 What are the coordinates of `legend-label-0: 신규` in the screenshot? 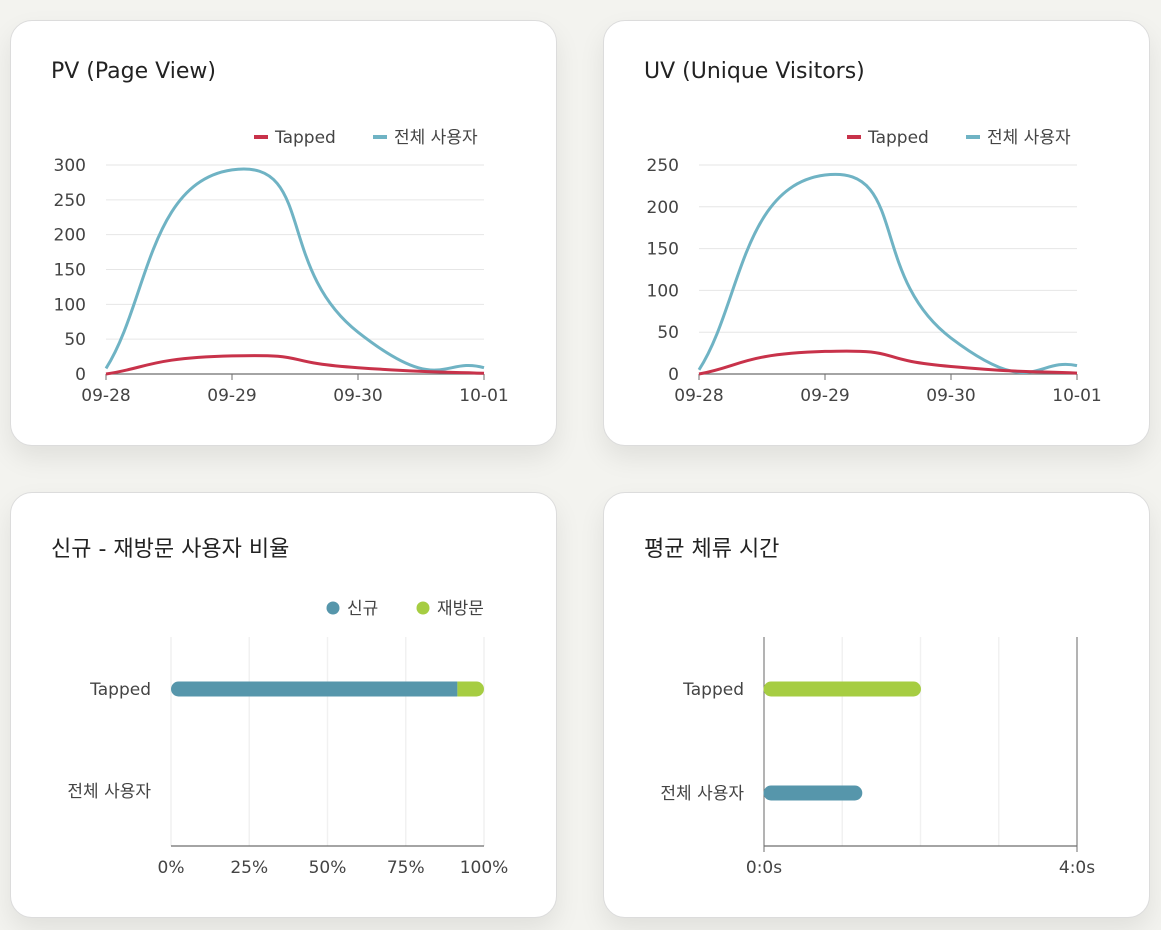 It's located at (362, 609).